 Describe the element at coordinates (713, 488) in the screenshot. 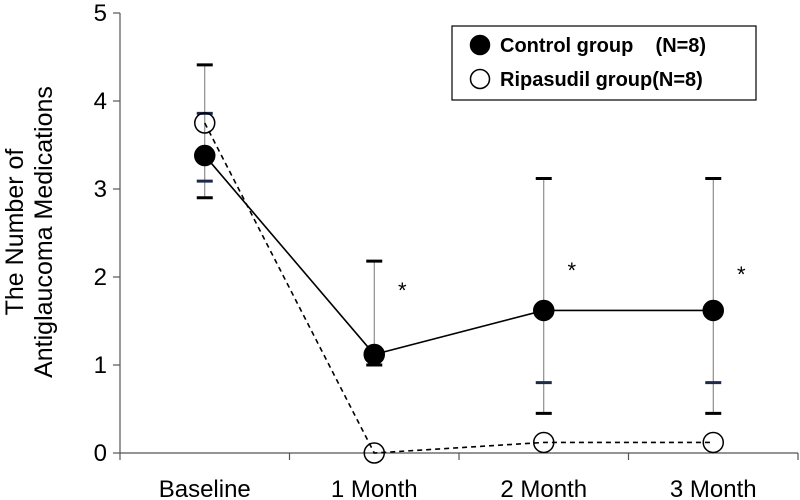

I see `x-tick-label-3-month: 3 Month` at that location.